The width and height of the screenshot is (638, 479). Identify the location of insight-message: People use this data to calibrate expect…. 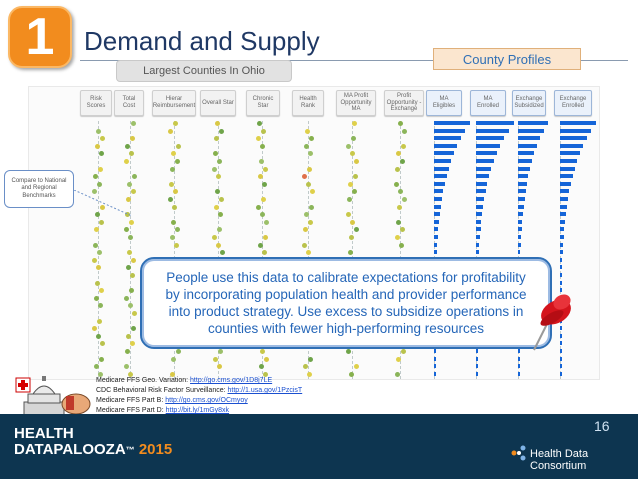
(346, 303).